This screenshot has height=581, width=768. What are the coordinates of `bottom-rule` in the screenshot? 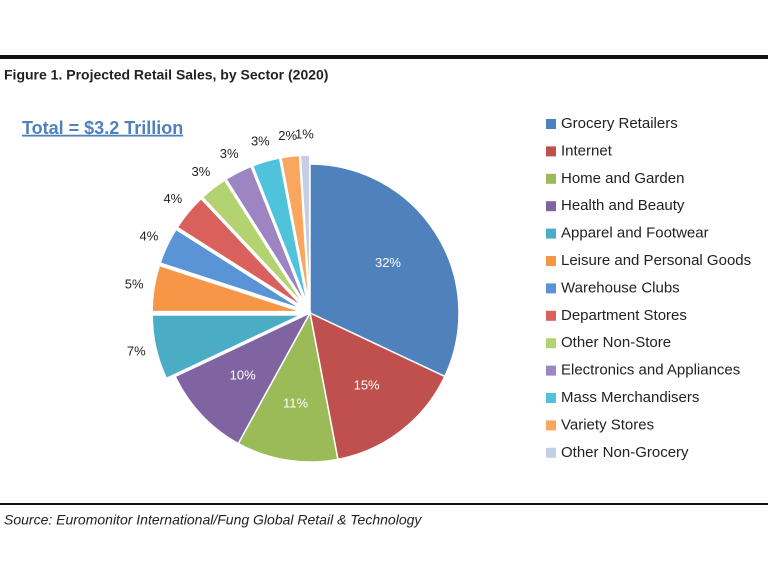 It's located at (384, 504).